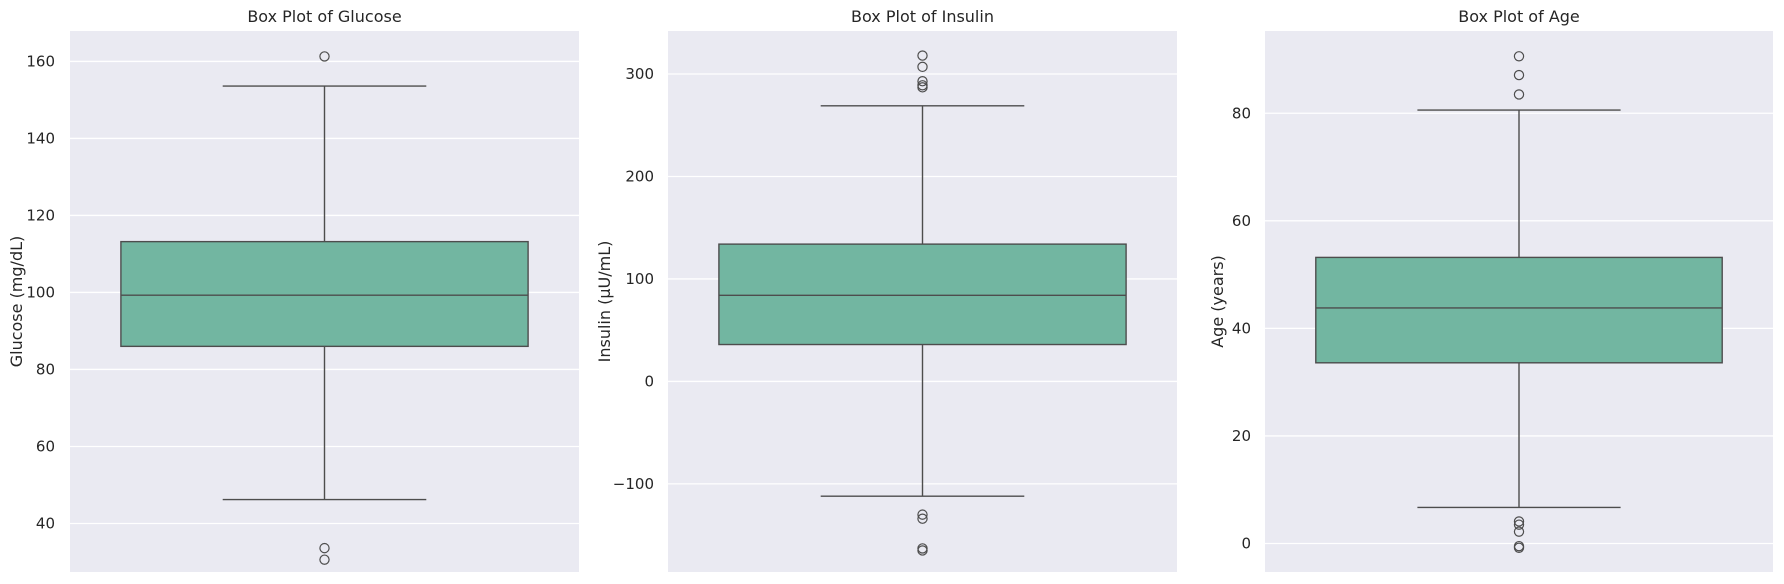 The image size is (1784, 584). What do you see at coordinates (40, 138) in the screenshot?
I see `y-tick-label: 140` at bounding box center [40, 138].